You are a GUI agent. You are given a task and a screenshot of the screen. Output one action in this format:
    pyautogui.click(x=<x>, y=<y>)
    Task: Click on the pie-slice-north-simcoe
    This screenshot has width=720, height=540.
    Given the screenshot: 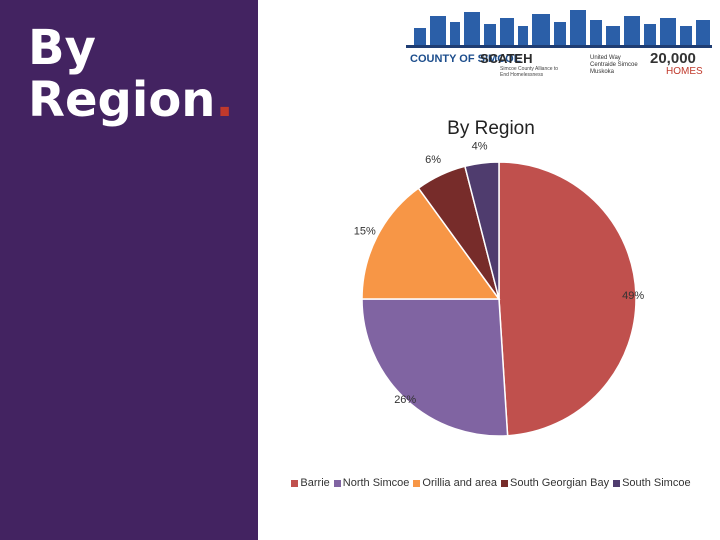 What is the action you would take?
    pyautogui.click(x=435, y=367)
    